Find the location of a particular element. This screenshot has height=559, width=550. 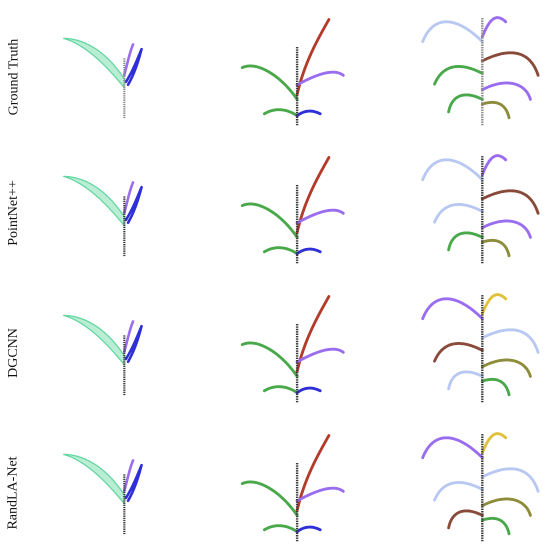

row-label-randla-net: RandLA-Net is located at coordinates (13, 492).